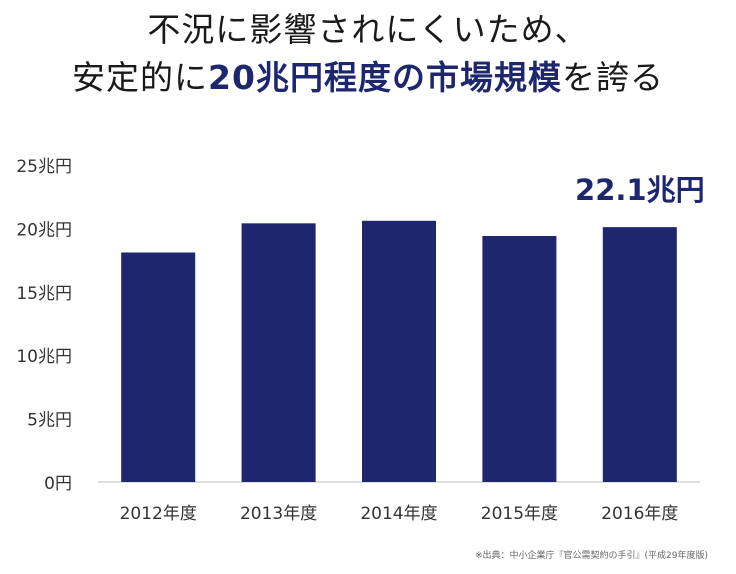 Image resolution: width=736 pixels, height=574 pixels. I want to click on y-tick-label: 5兆円, so click(49, 421).